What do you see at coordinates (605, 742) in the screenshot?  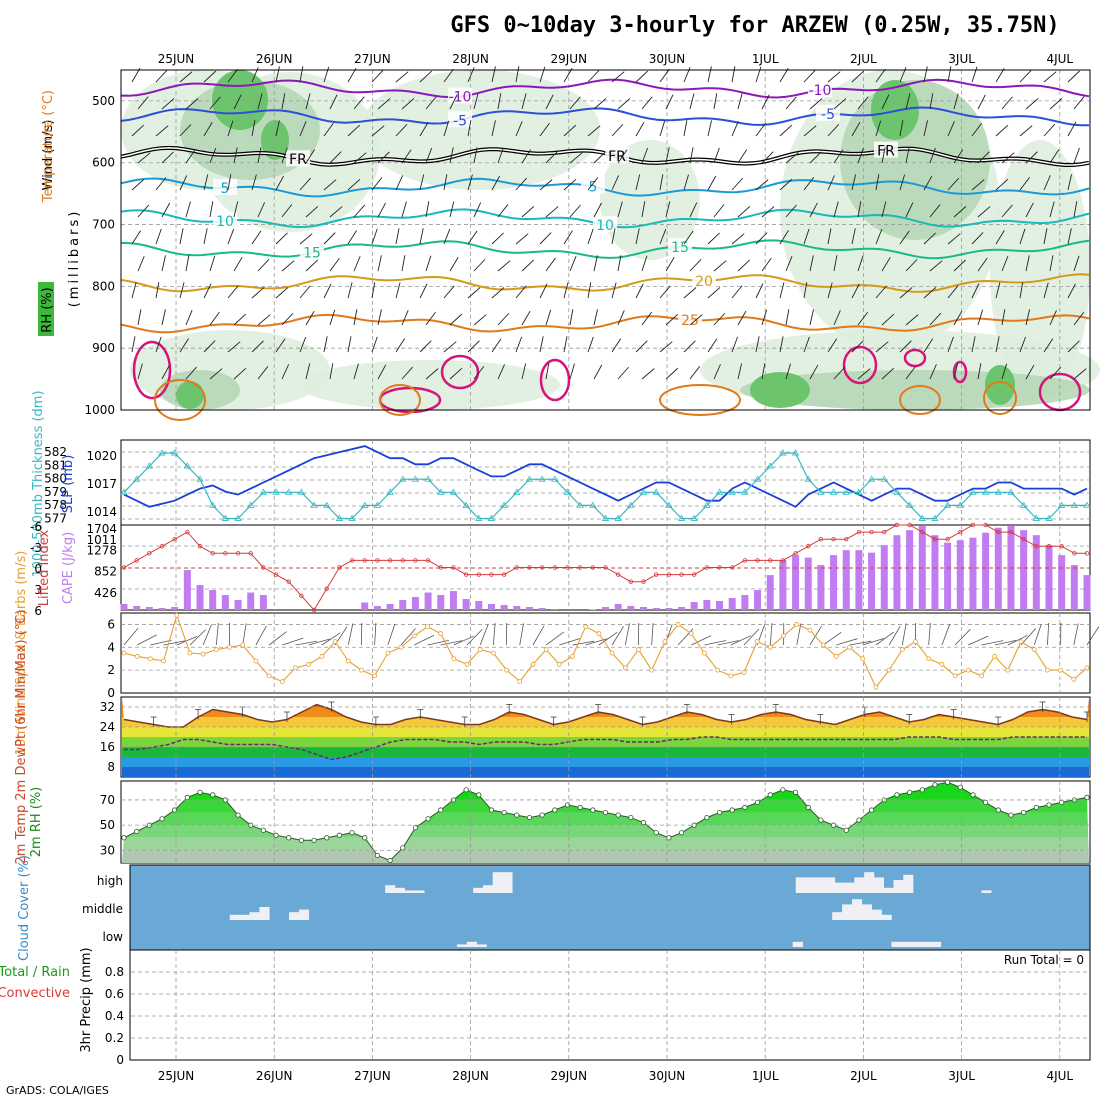 I see `temp-band` at bounding box center [605, 742].